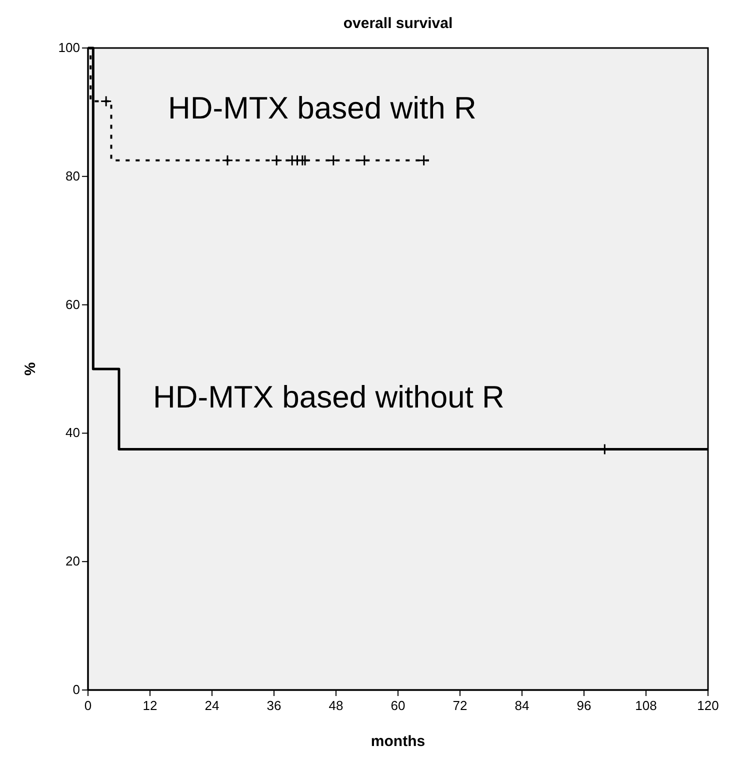  I want to click on x-tick-label: 12, so click(150, 705).